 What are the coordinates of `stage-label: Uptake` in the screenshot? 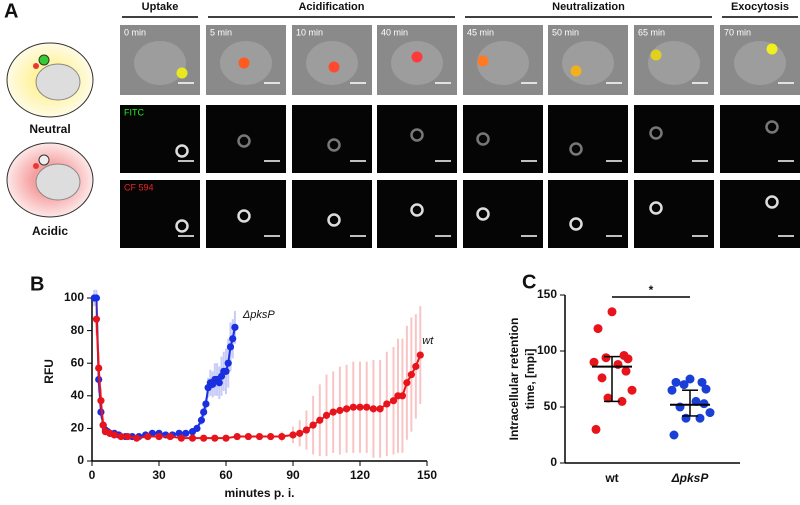 It's located at (160, 7).